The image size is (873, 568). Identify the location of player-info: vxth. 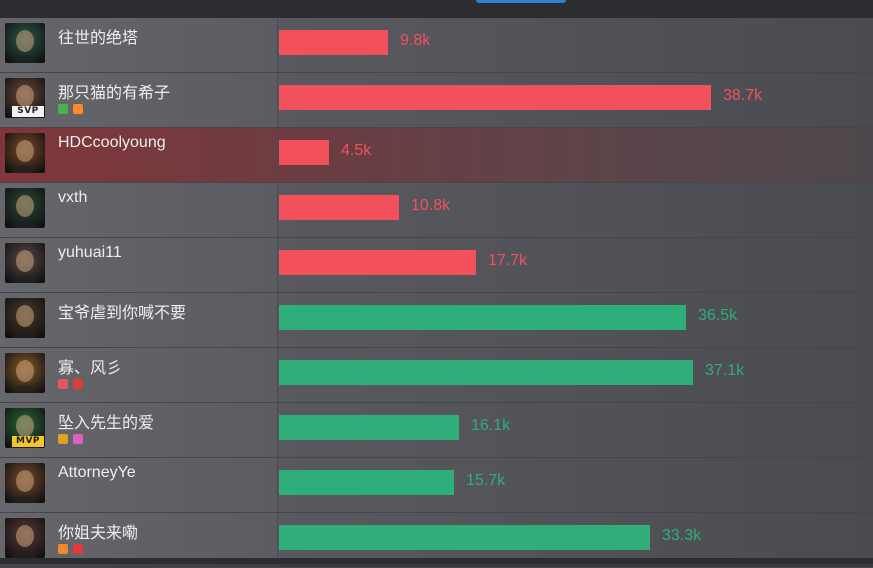
(139, 210).